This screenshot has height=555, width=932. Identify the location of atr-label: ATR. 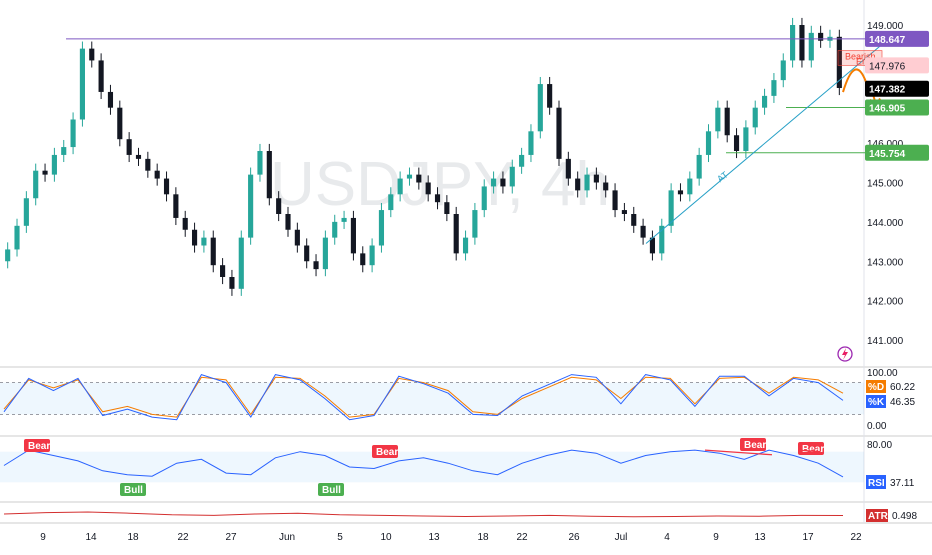
(878, 516).